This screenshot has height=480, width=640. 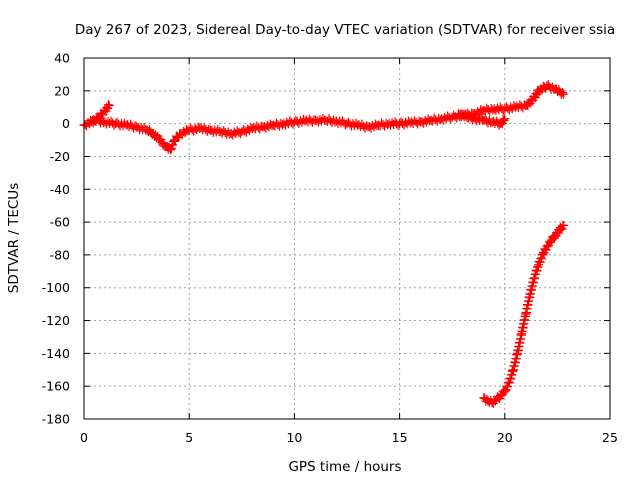 I want to click on x-tick-label: 5, so click(x=189, y=437).